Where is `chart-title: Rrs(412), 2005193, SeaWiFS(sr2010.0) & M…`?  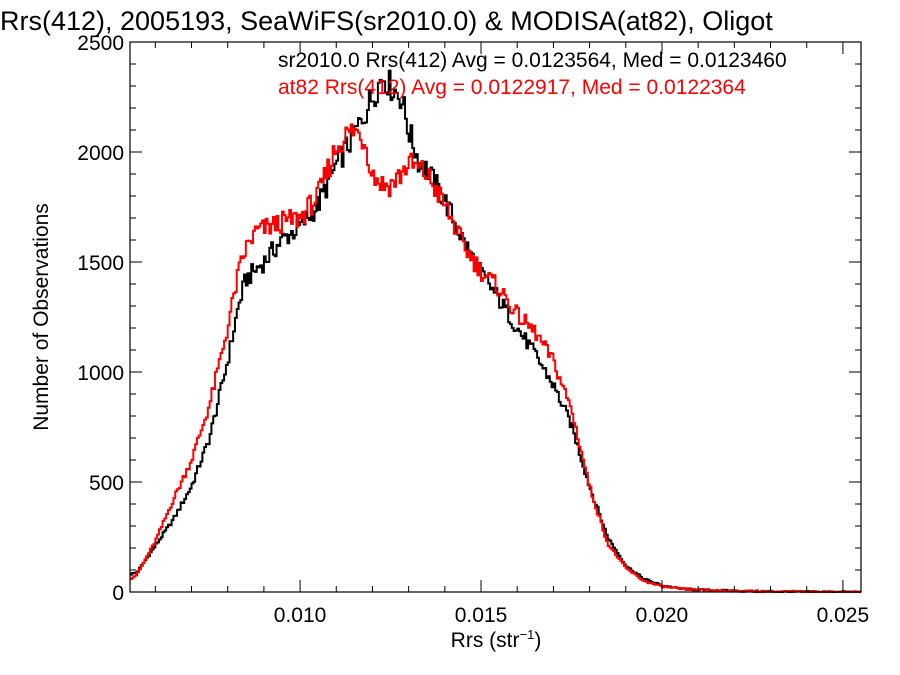
chart-title: Rrs(412), 2005193, SeaWiFS(sr2010.0) & M… is located at coordinates (386, 21).